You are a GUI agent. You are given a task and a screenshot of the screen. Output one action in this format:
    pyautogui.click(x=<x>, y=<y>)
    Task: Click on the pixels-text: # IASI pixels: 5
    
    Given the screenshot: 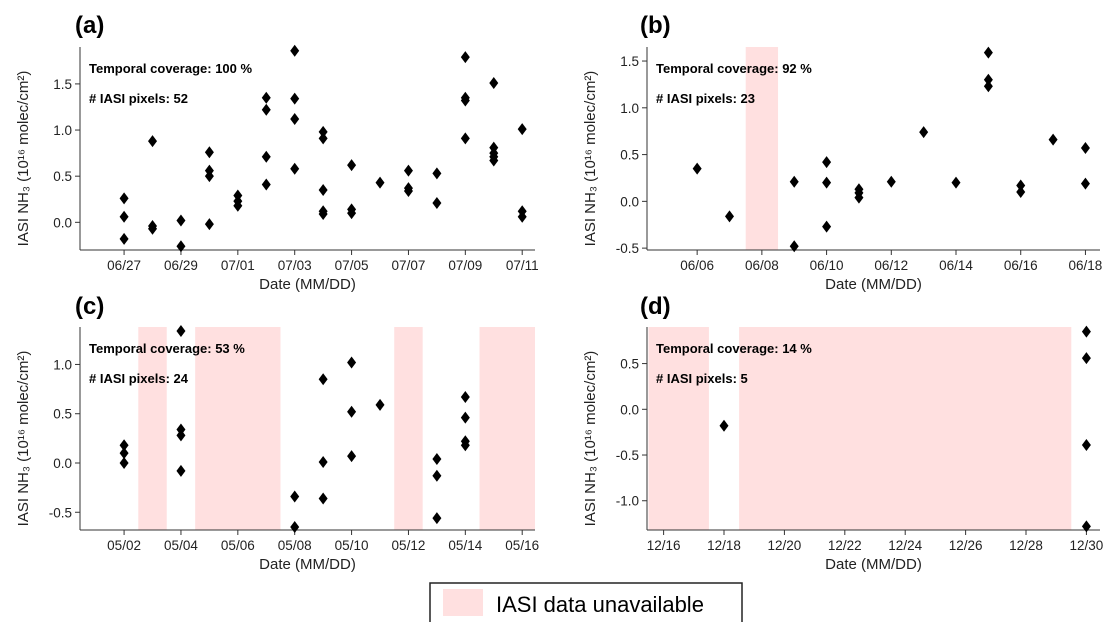 What is the action you would take?
    pyautogui.click(x=702, y=378)
    